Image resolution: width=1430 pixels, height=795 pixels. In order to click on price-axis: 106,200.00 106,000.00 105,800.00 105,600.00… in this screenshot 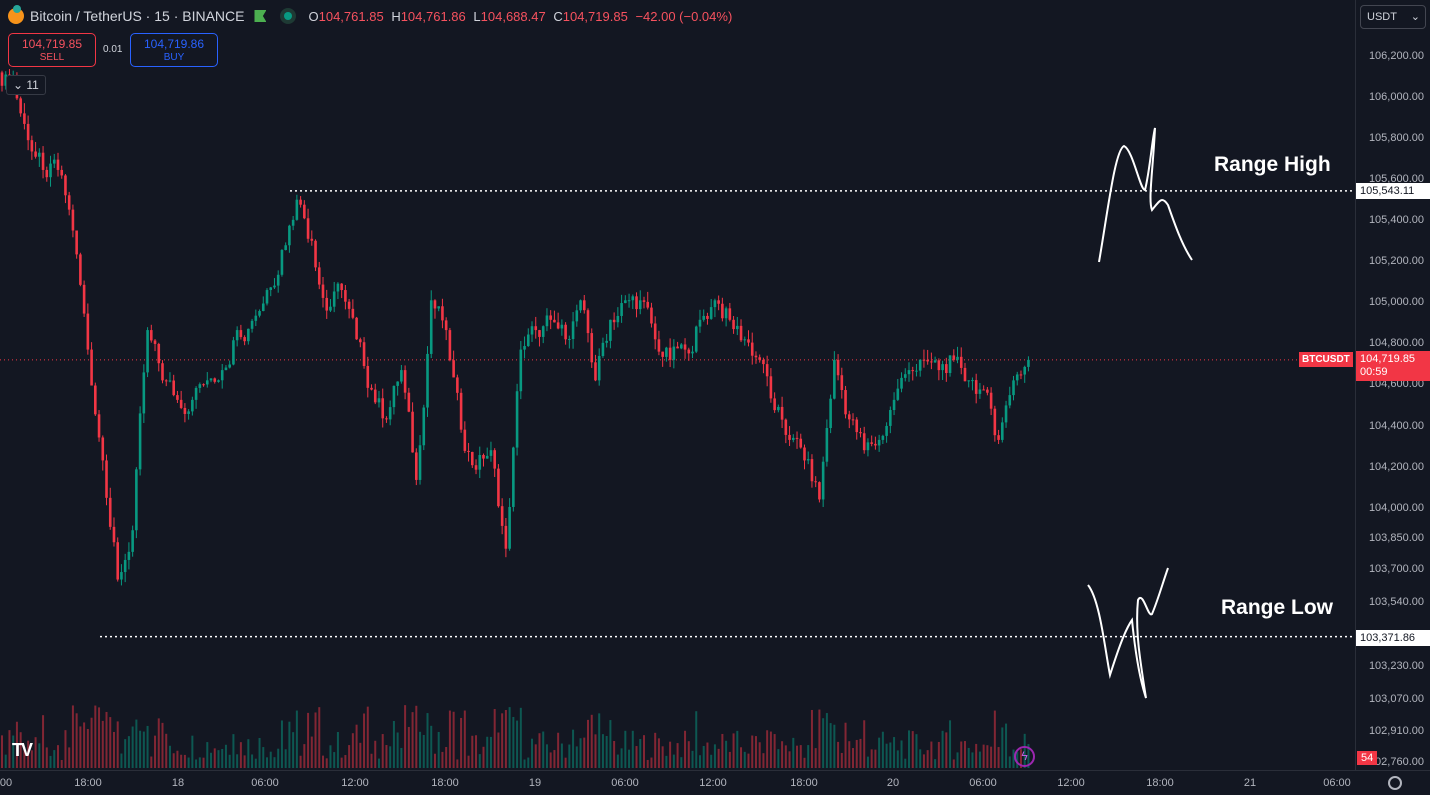, I will do `click(1392, 385)`.